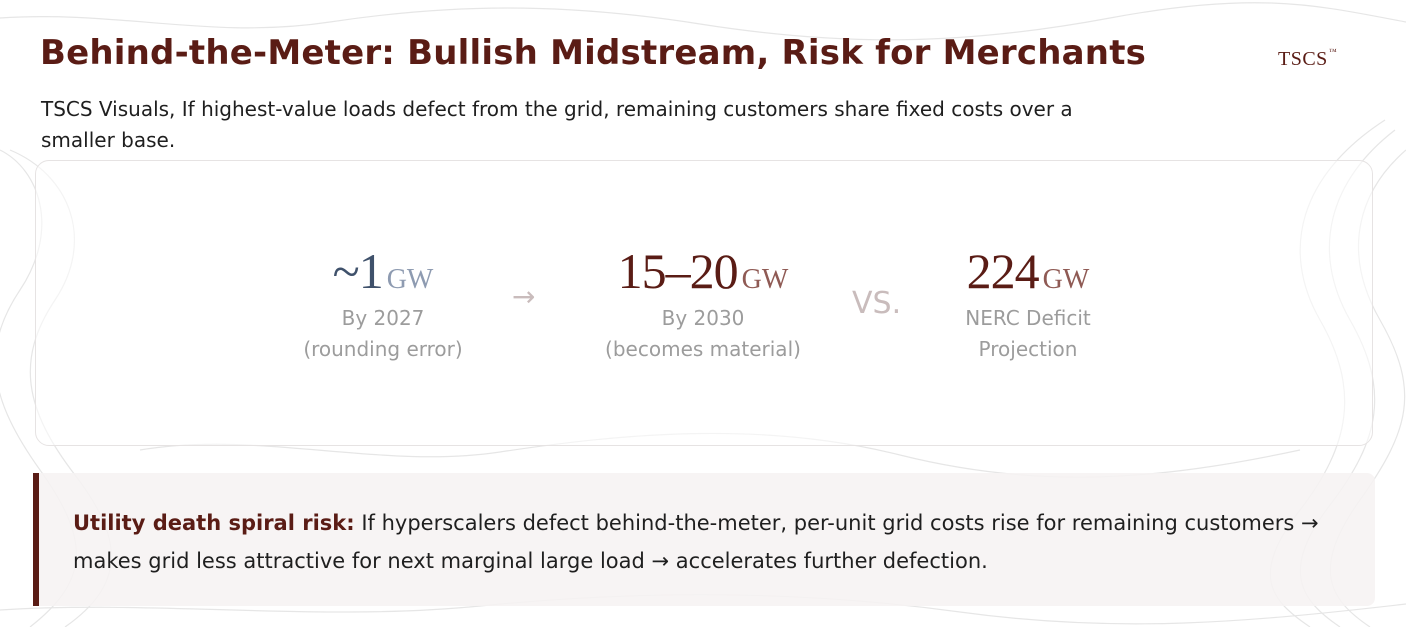  I want to click on stat-value: 224 GW, so click(1028, 271).